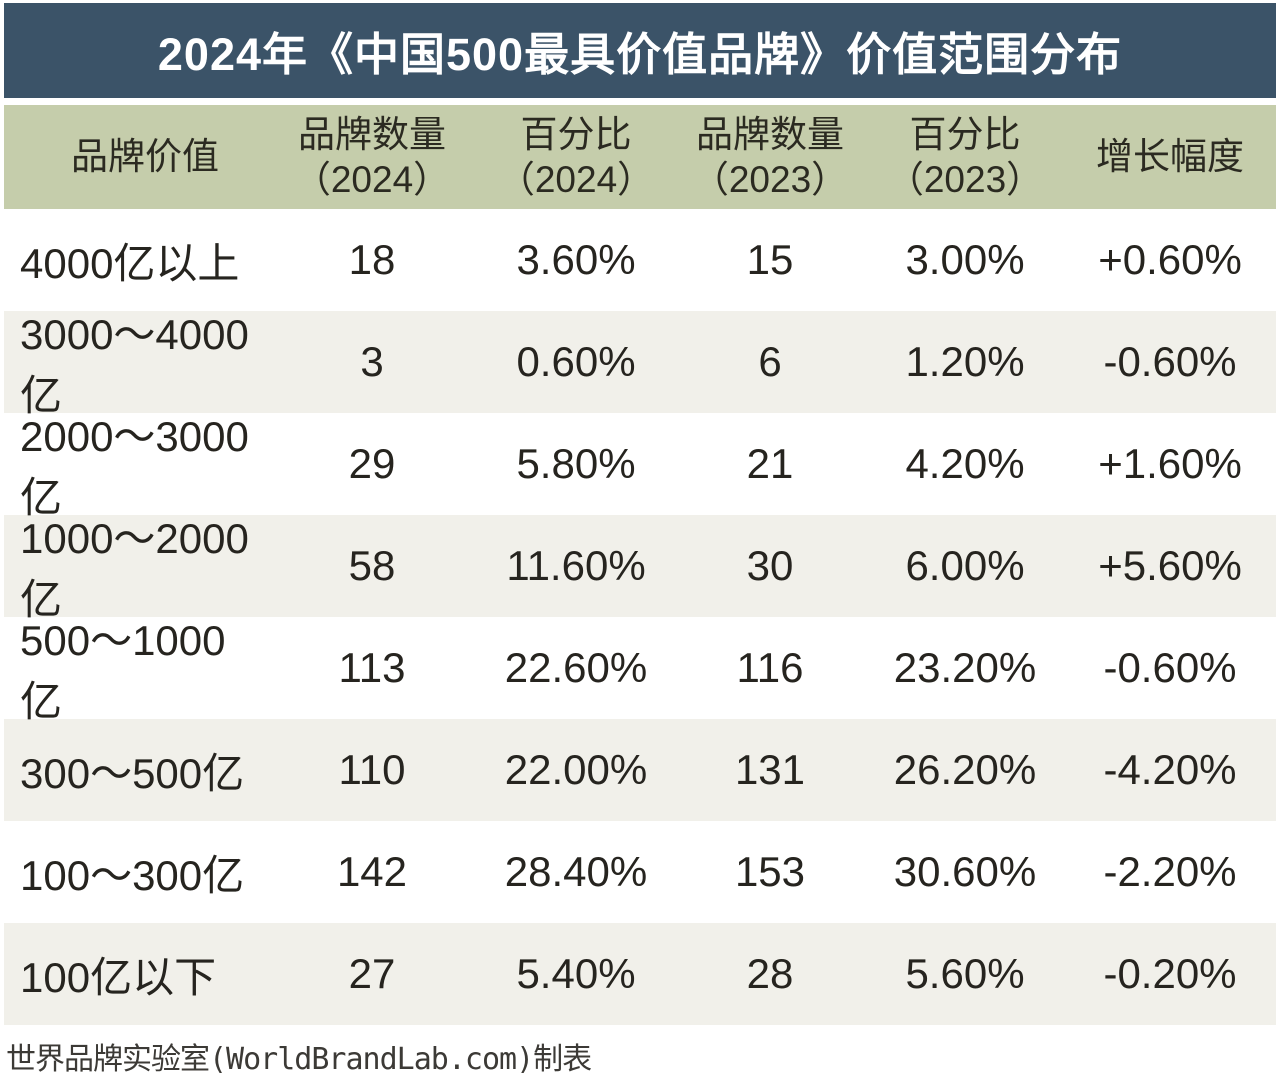  What do you see at coordinates (576, 667) in the screenshot?
I see `pct-2024: 22.60%` at bounding box center [576, 667].